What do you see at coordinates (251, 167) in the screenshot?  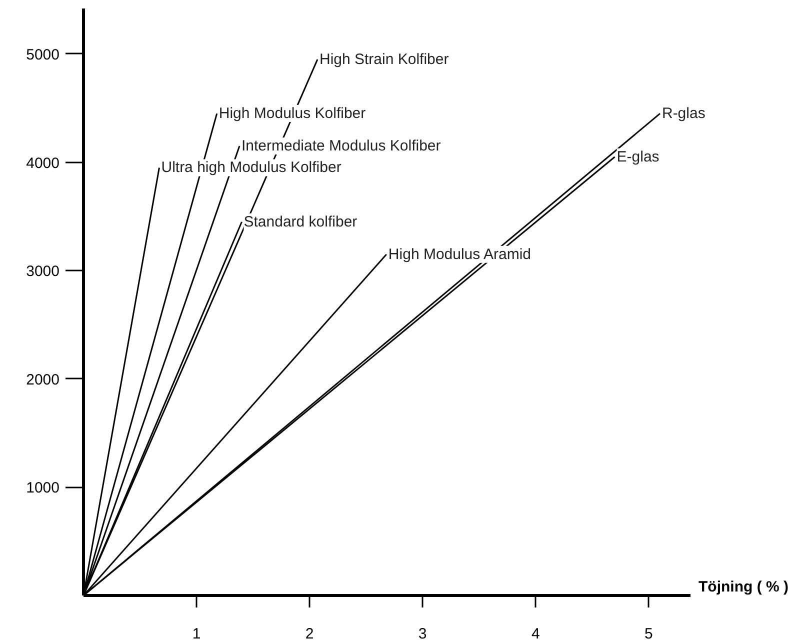 I see `series-label: Ultra high Modulus Kolfiber` at bounding box center [251, 167].